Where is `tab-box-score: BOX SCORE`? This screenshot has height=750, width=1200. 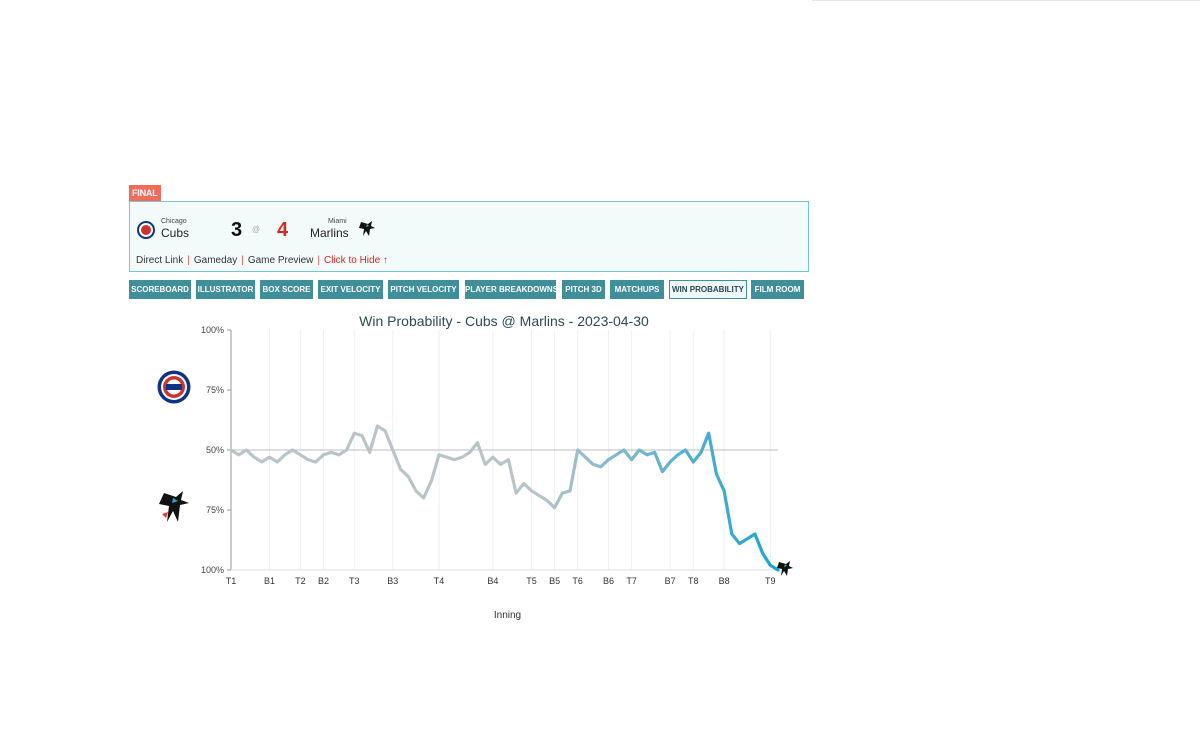
tab-box-score: BOX SCORE is located at coordinates (286, 289).